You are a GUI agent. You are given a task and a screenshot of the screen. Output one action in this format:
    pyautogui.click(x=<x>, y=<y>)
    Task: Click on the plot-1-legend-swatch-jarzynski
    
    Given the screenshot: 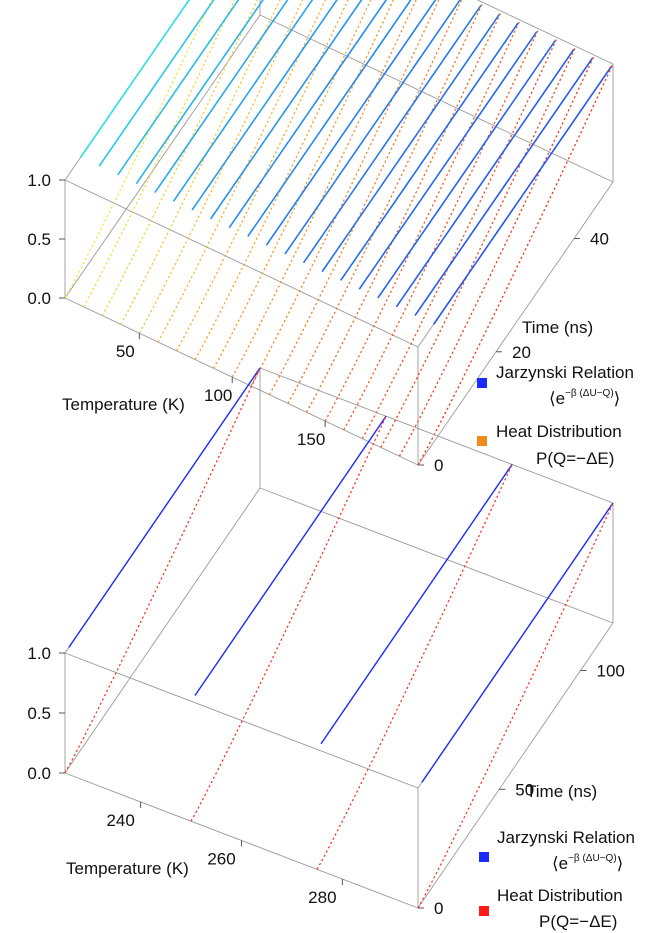 What is the action you would take?
    pyautogui.click(x=482, y=383)
    